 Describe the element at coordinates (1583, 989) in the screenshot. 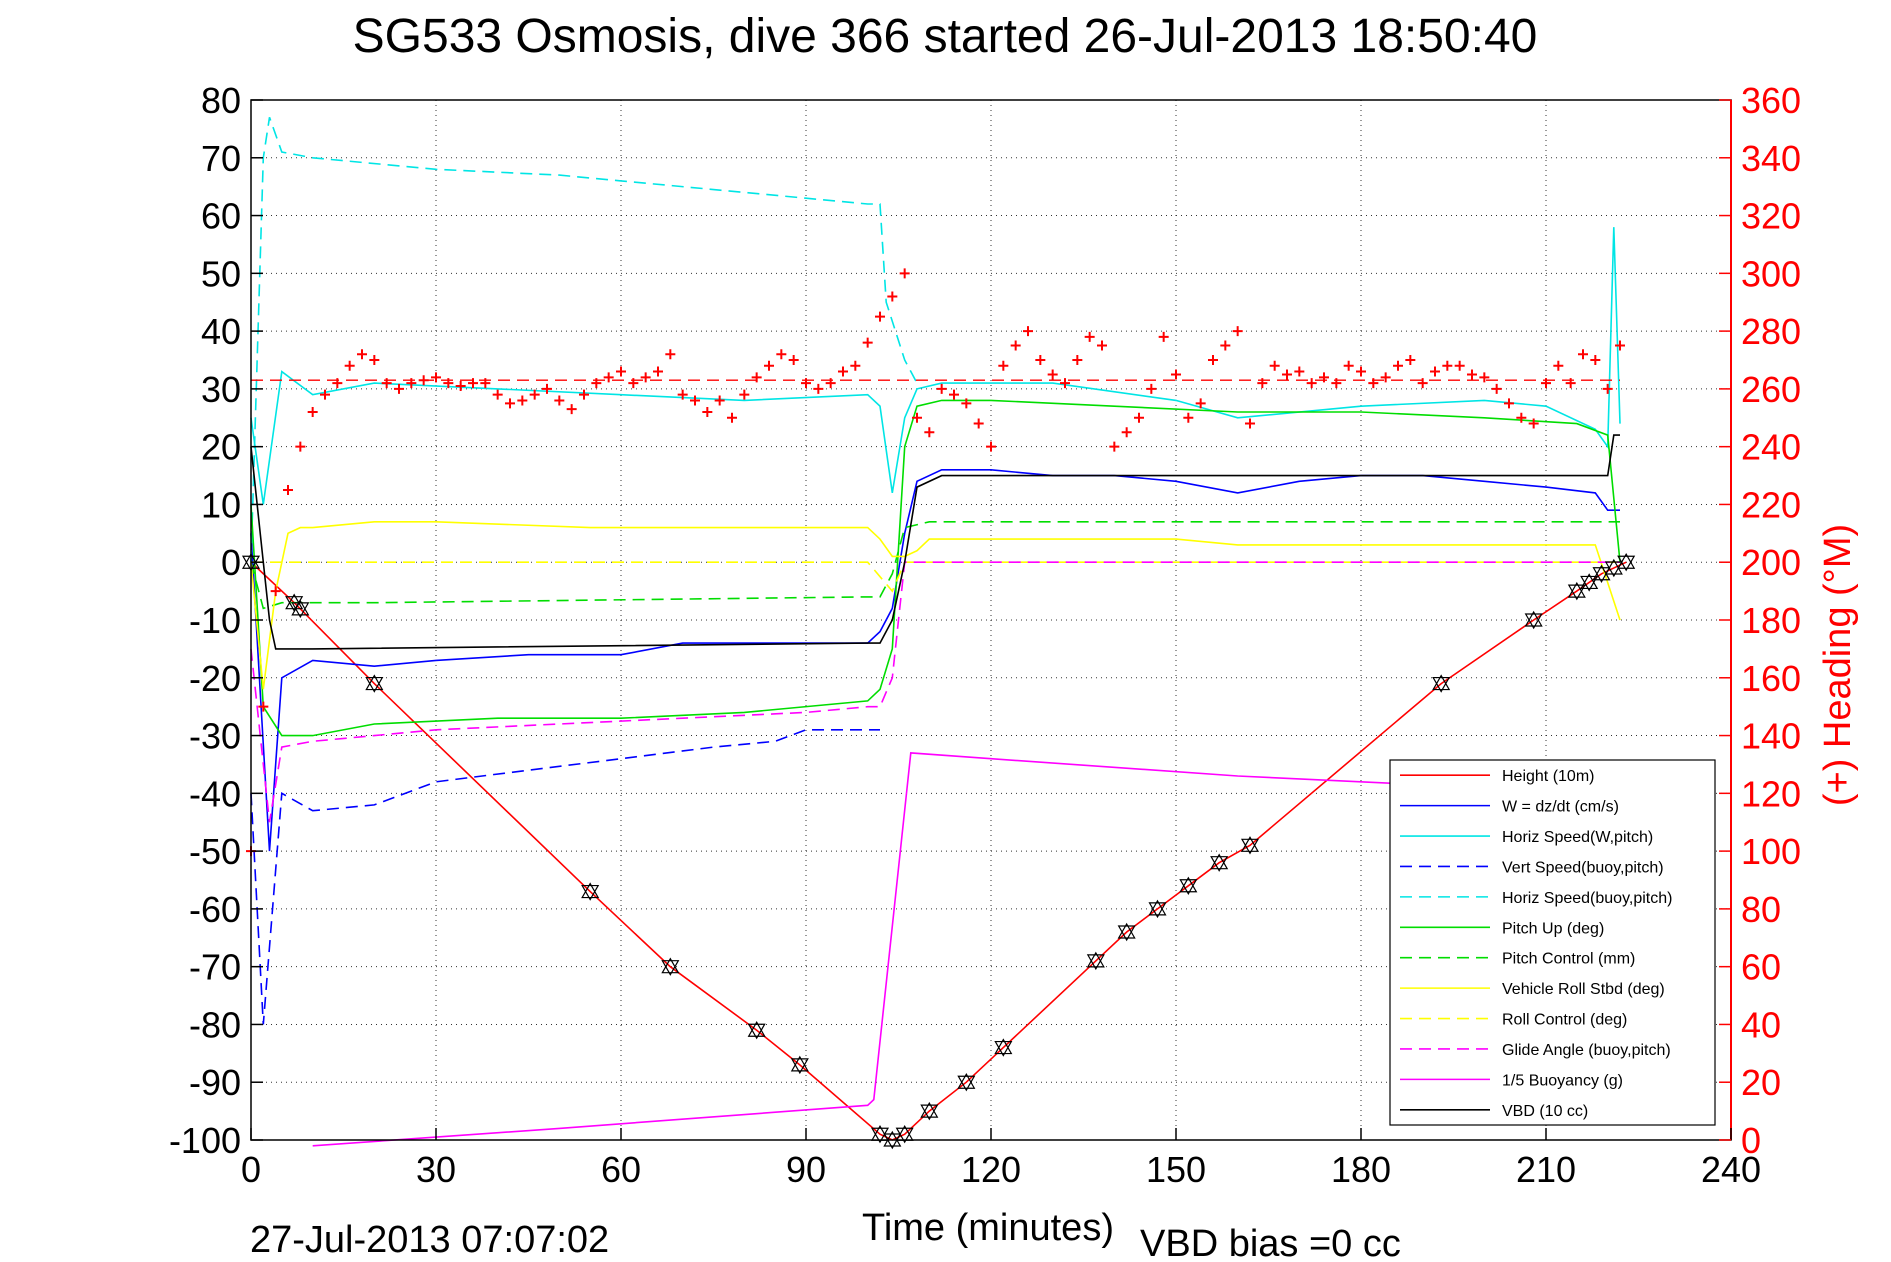

I see `legend-entry-label: Vehicle Roll Stbd (deg)` at that location.